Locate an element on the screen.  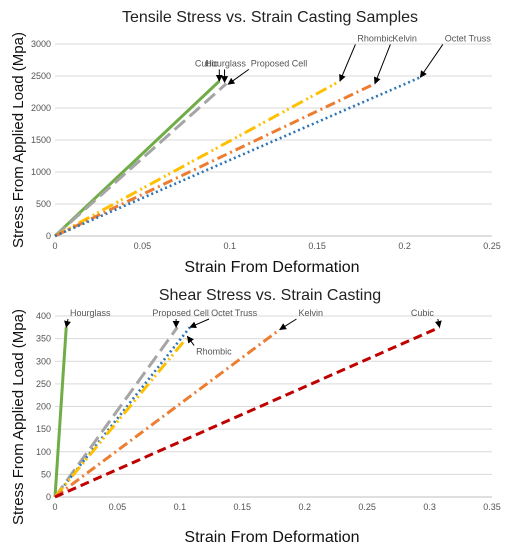
shear-annotation-kelvin: Kelvin is located at coordinates (310, 313).